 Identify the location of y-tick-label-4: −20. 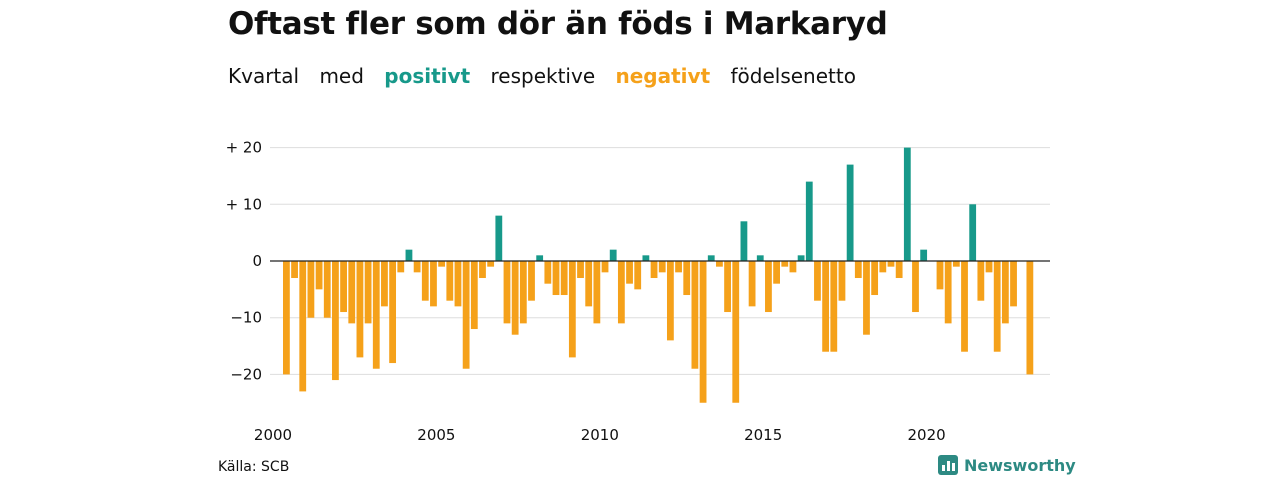
(246, 374).